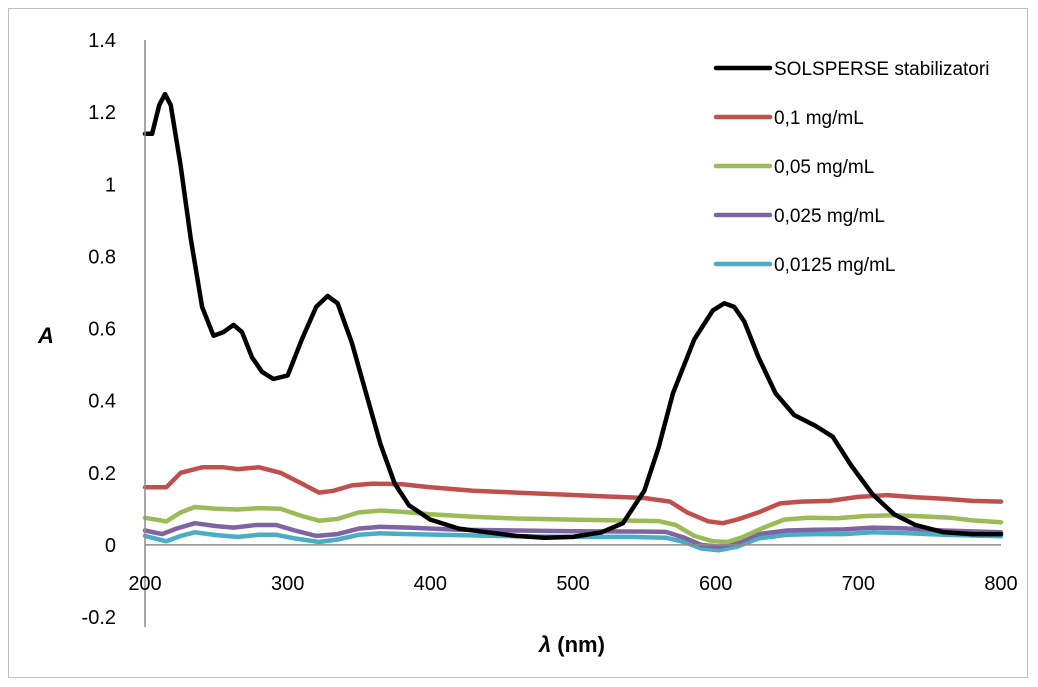 The image size is (1038, 687). Describe the element at coordinates (819, 118) in the screenshot. I see `legend-label: 0,1 mg/mL` at that location.